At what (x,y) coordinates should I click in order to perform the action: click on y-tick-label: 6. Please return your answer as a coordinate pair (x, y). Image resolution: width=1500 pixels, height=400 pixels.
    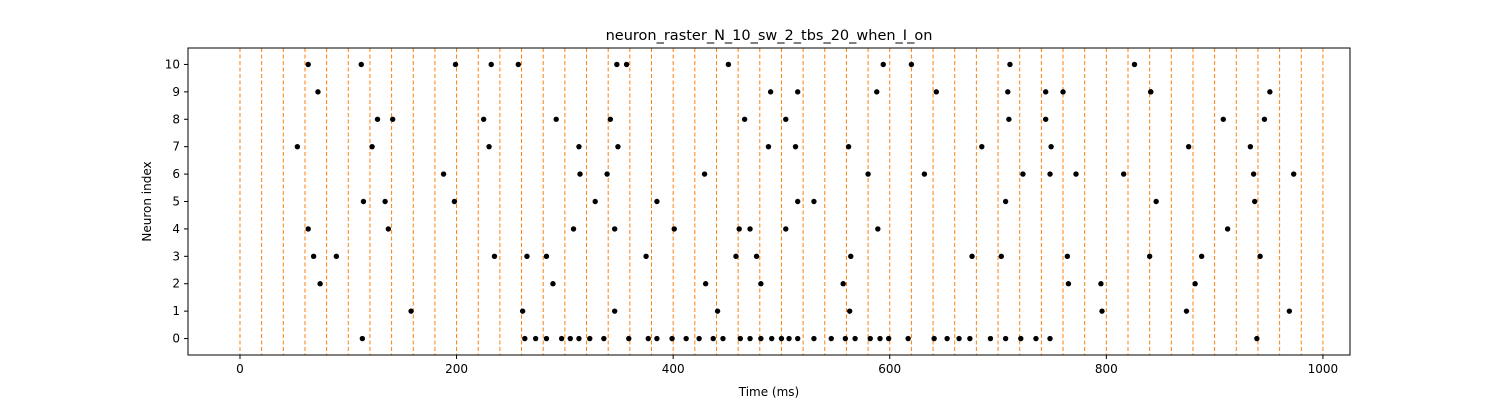
    Looking at the image, I should click on (176, 174).